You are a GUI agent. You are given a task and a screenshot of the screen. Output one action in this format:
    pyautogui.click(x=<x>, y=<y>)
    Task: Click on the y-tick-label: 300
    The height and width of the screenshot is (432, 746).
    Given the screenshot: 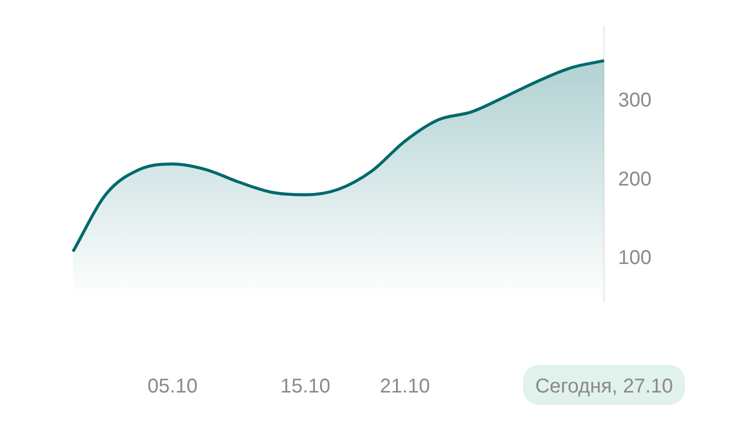 What is the action you would take?
    pyautogui.click(x=635, y=100)
    